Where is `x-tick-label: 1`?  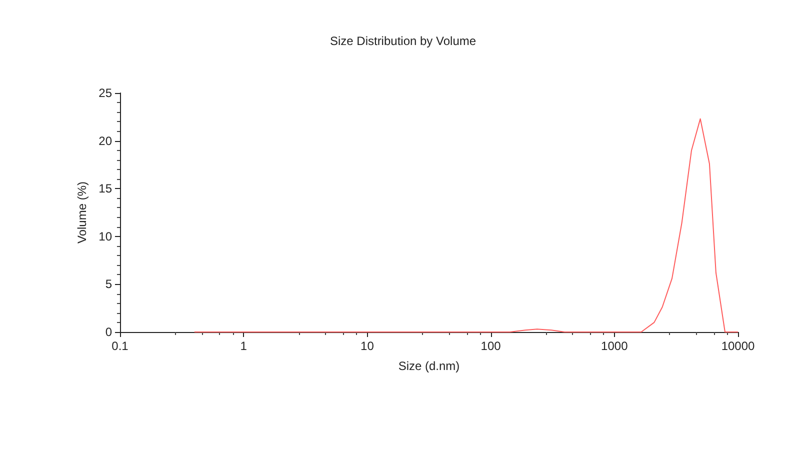
x-tick-label: 1 is located at coordinates (244, 346).